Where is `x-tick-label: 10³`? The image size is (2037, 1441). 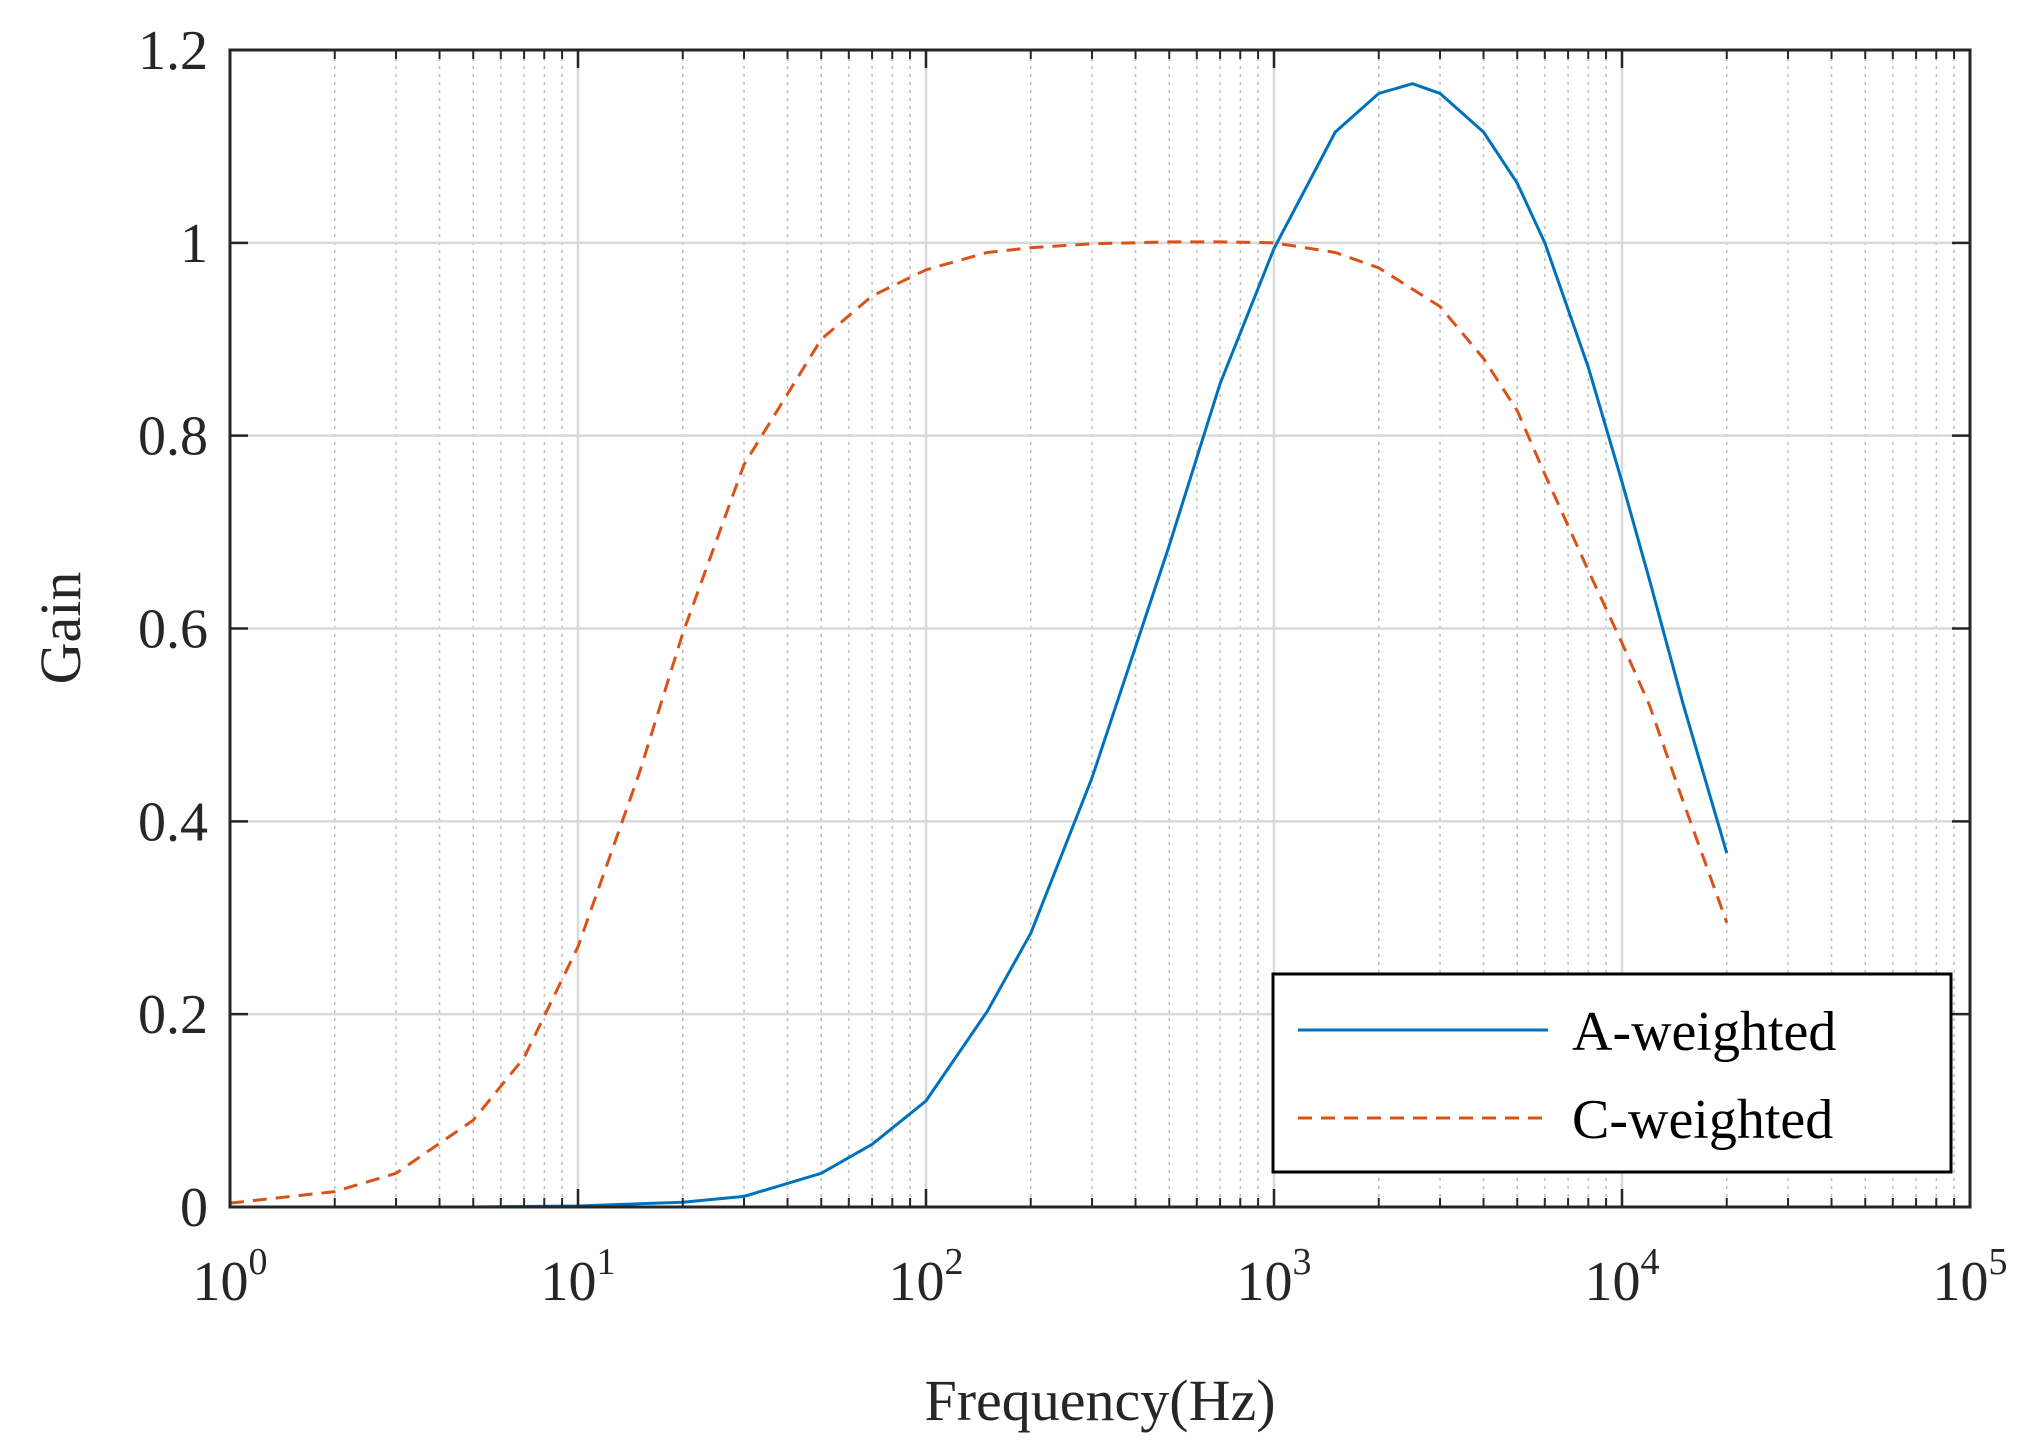 x-tick-label: 10³ is located at coordinates (1274, 1277).